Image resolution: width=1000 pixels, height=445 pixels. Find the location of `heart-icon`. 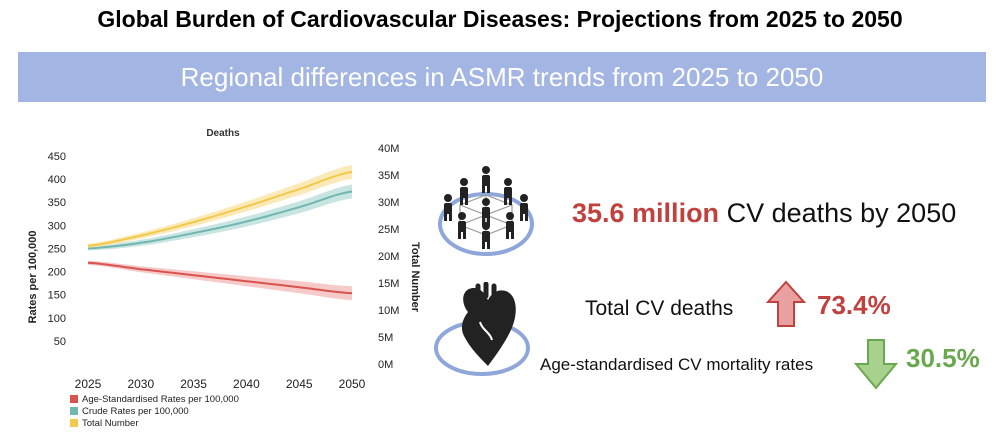

heart-icon is located at coordinates (482, 329).